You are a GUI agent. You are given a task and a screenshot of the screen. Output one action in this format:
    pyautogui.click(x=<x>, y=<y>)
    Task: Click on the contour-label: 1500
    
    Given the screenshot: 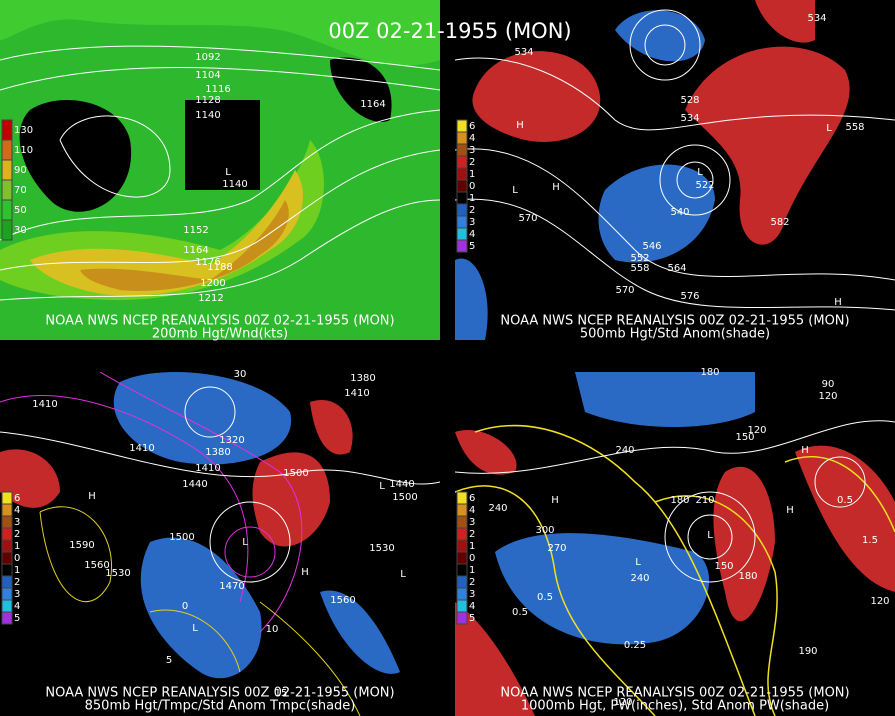 What is the action you would take?
    pyautogui.click(x=404, y=497)
    